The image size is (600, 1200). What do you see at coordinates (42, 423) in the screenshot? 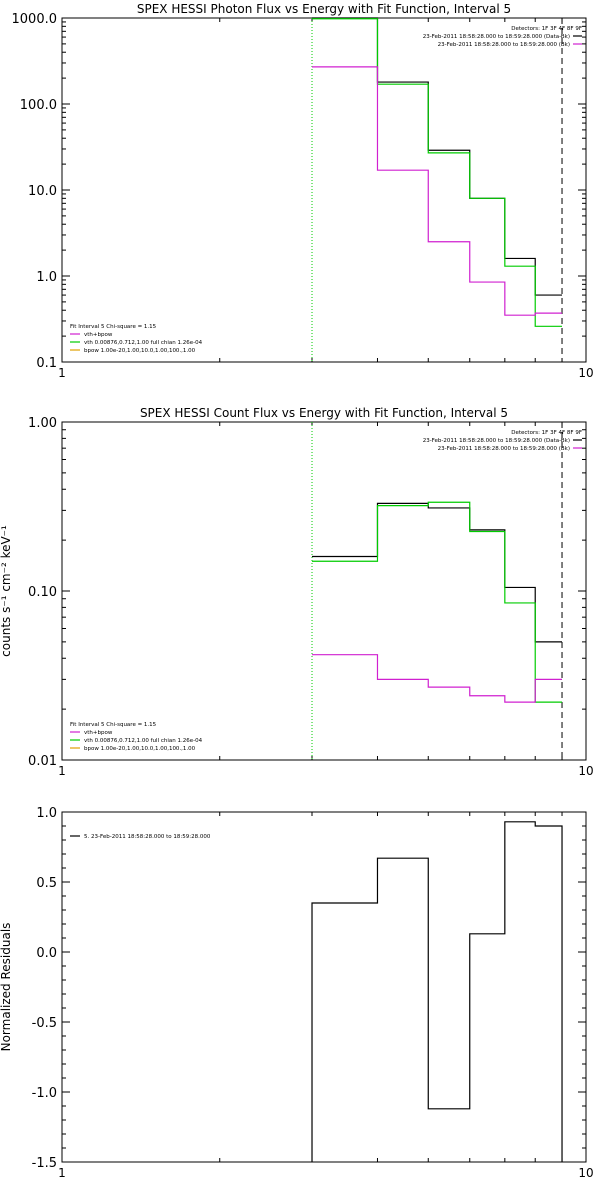
I see `y-tick-label: 1.00` at bounding box center [42, 423].